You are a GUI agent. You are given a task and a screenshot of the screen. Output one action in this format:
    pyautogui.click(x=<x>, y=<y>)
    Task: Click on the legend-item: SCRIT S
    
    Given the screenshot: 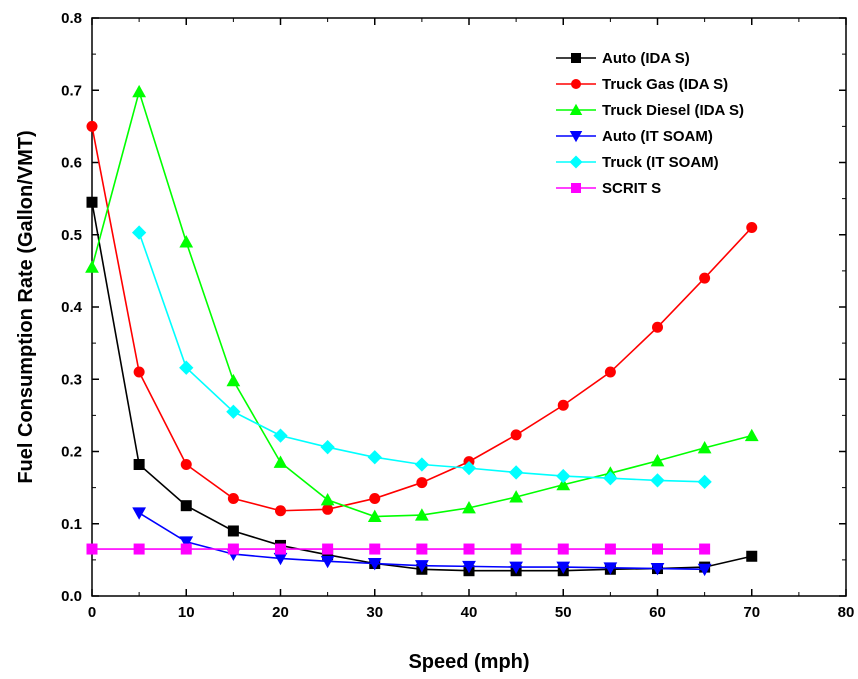 What is the action you would take?
    pyautogui.click(x=608, y=188)
    